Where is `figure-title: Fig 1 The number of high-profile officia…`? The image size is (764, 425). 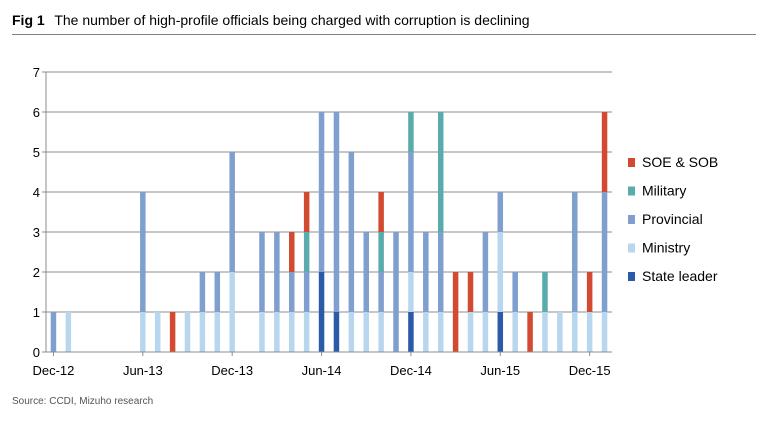 figure-title: Fig 1 The number of high-profile officia… is located at coordinates (271, 20).